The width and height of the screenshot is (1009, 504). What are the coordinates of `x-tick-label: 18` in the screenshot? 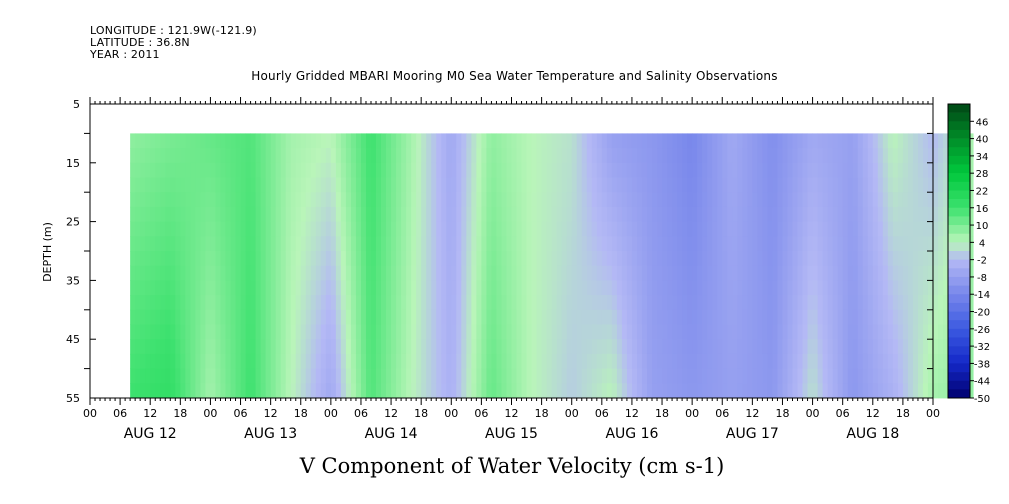 It's located at (903, 413).